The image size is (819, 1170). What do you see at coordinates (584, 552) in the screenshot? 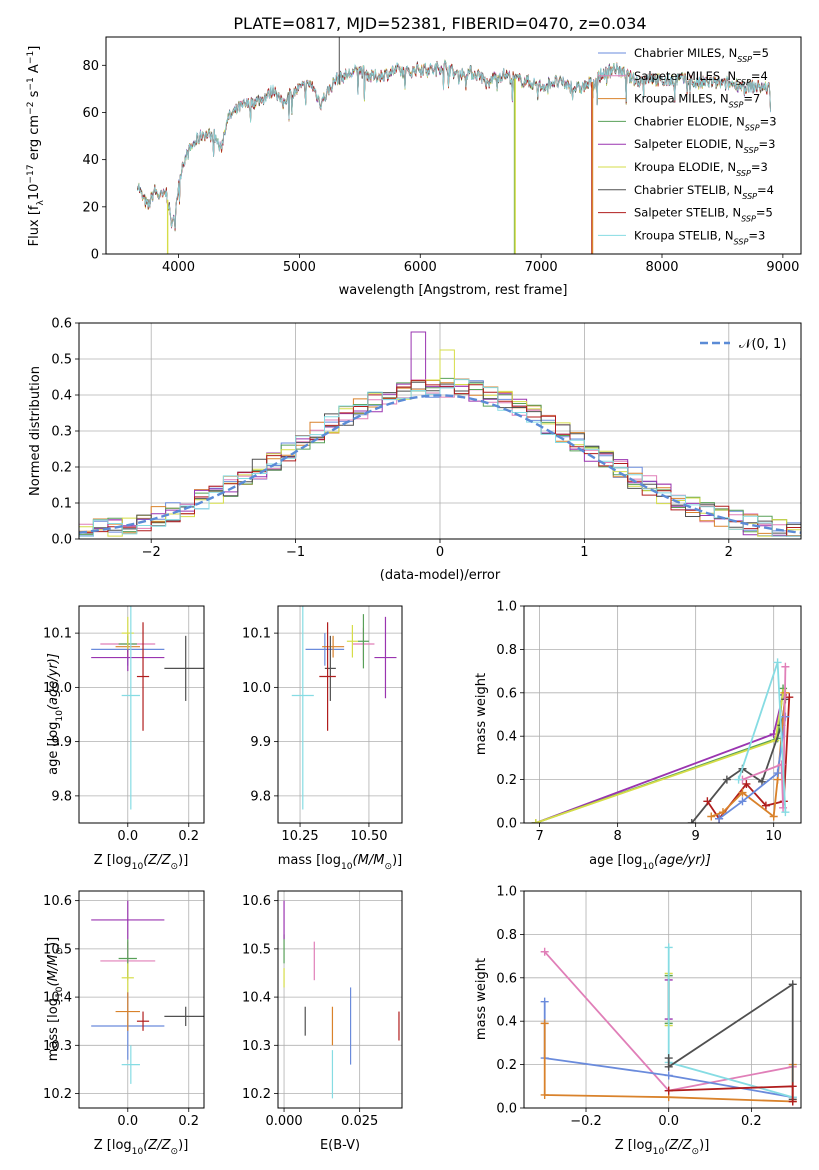
I see `x-tick-label: 1` at bounding box center [584, 552].